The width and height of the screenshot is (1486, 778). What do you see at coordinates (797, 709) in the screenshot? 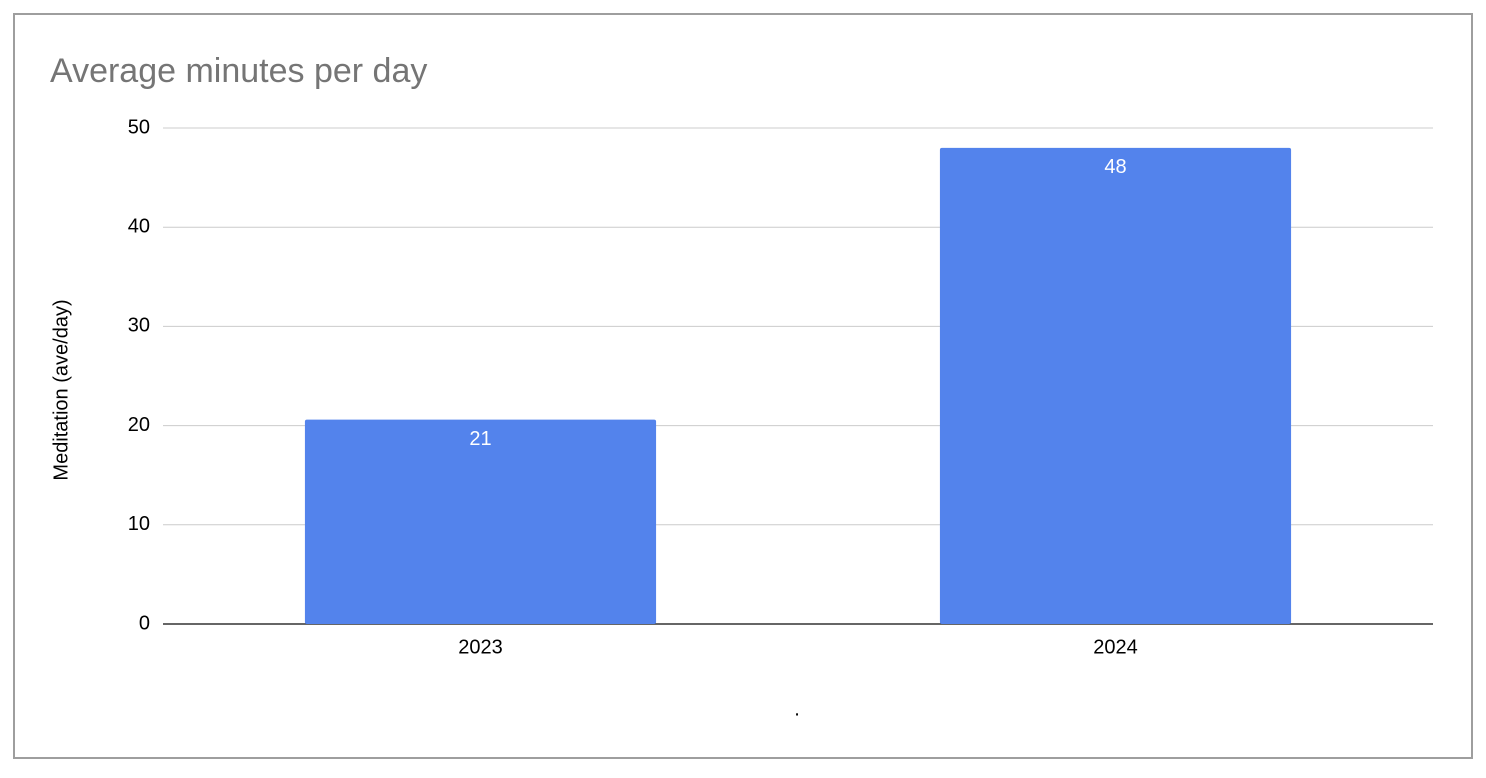
I see `x-axis-label: .` at bounding box center [797, 709].